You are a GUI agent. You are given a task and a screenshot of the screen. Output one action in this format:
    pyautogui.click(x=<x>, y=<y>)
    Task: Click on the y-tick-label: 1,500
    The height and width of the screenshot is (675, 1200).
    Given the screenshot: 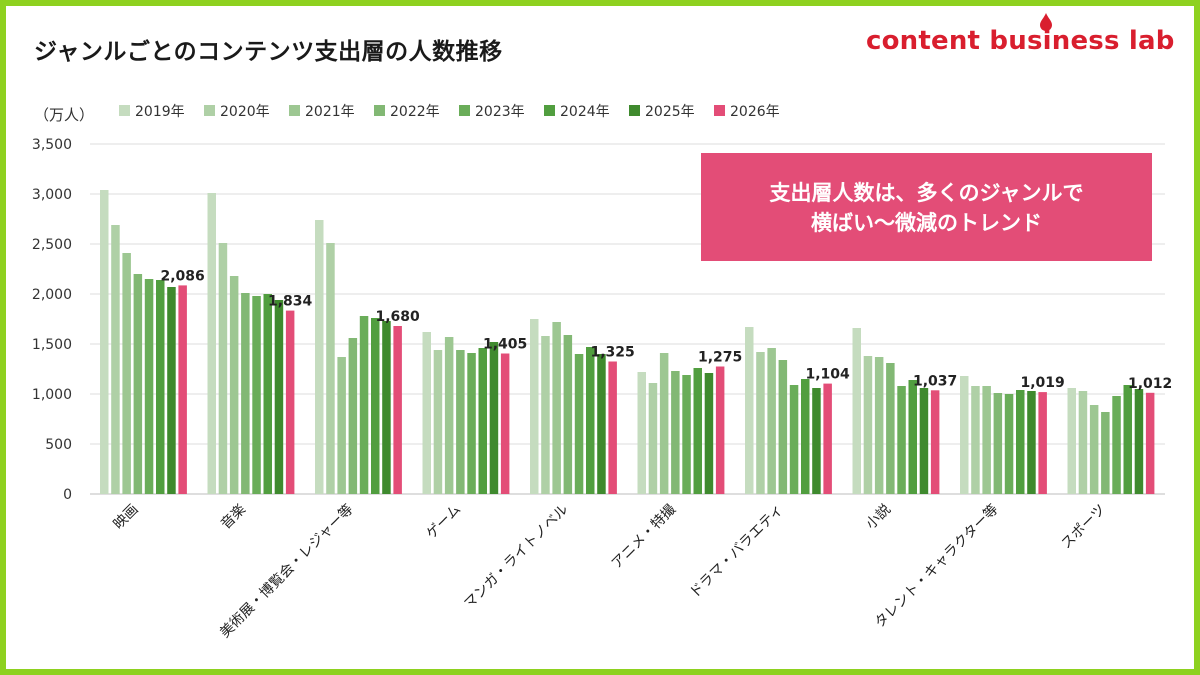 What is the action you would take?
    pyautogui.click(x=52, y=345)
    